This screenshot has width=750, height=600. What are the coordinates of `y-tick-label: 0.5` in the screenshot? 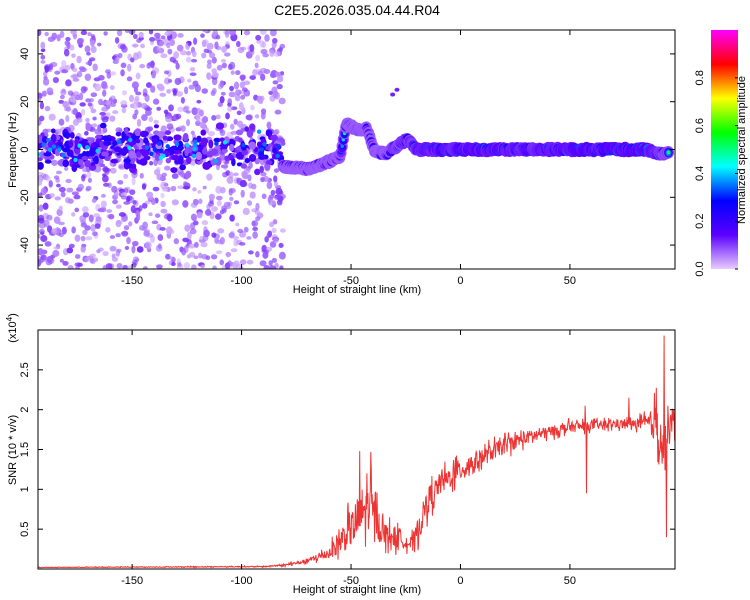 It's located at (25, 529).